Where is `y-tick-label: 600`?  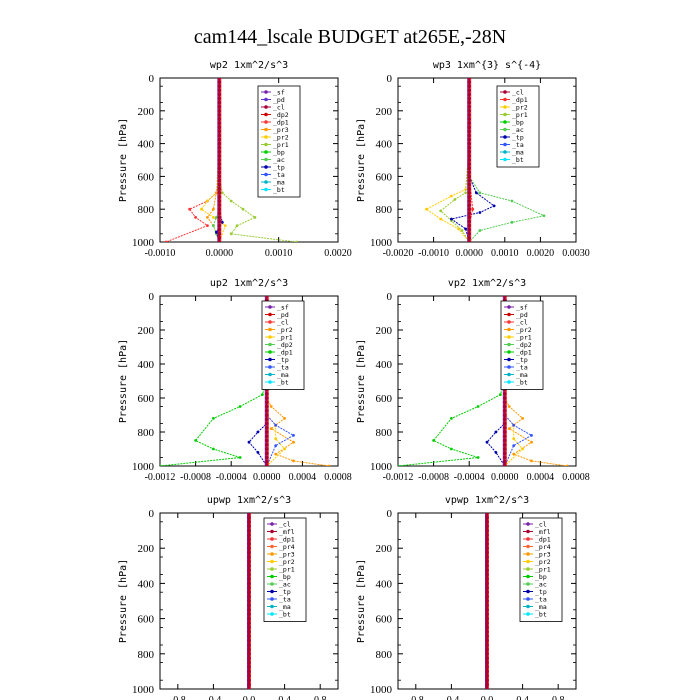 y-tick-label: 600 is located at coordinates (146, 177).